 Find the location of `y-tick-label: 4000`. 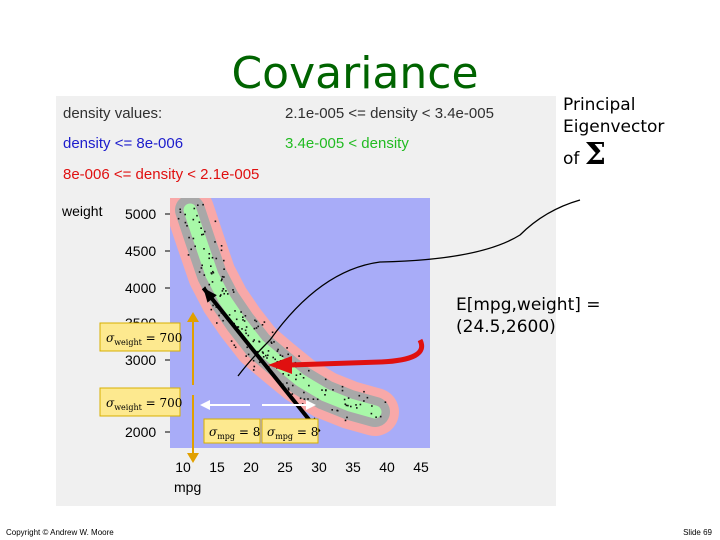

y-tick-label: 4000 is located at coordinates (140, 288).